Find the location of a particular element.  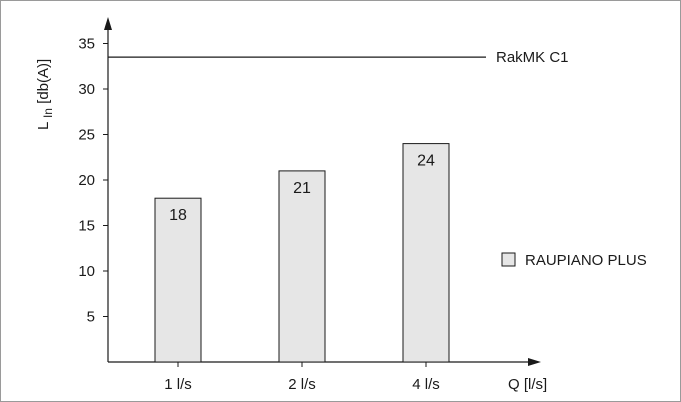

legend: RAUPIANO PLUS is located at coordinates (574, 260).